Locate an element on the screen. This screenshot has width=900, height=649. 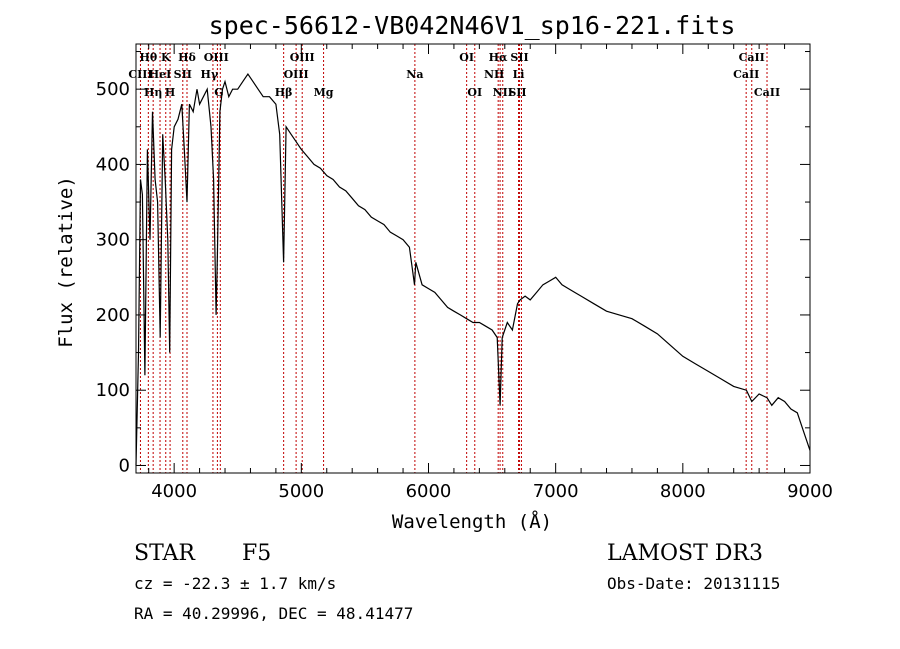
spectral-line-label: K is located at coordinates (166, 57).